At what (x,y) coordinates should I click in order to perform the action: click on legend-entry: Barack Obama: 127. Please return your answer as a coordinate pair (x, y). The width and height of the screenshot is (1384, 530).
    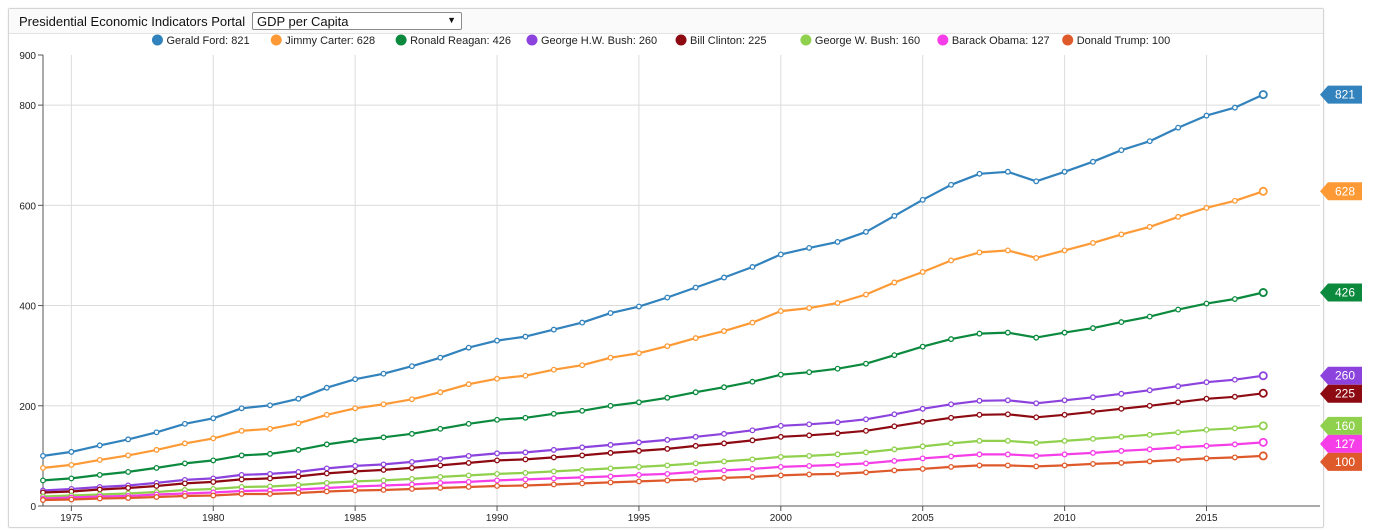
    Looking at the image, I should click on (1001, 41).